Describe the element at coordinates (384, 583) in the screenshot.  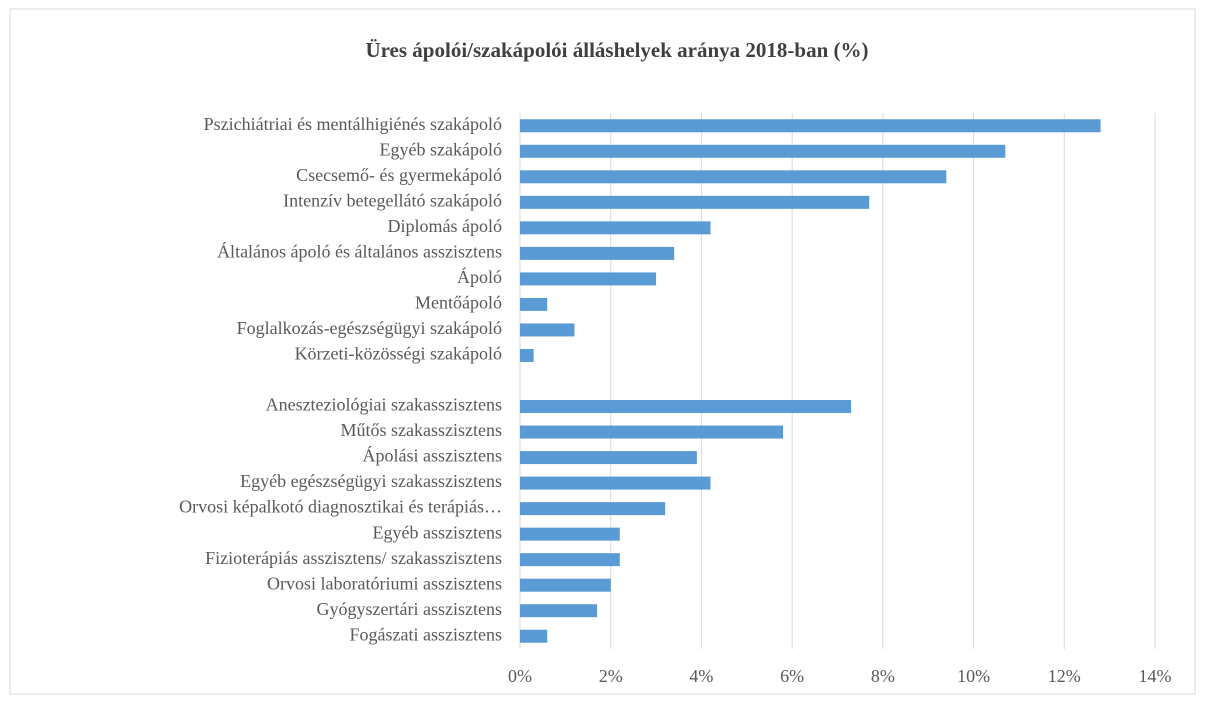
I see `y-tick-label: Orvosi laboratóriumi asszisztens` at that location.